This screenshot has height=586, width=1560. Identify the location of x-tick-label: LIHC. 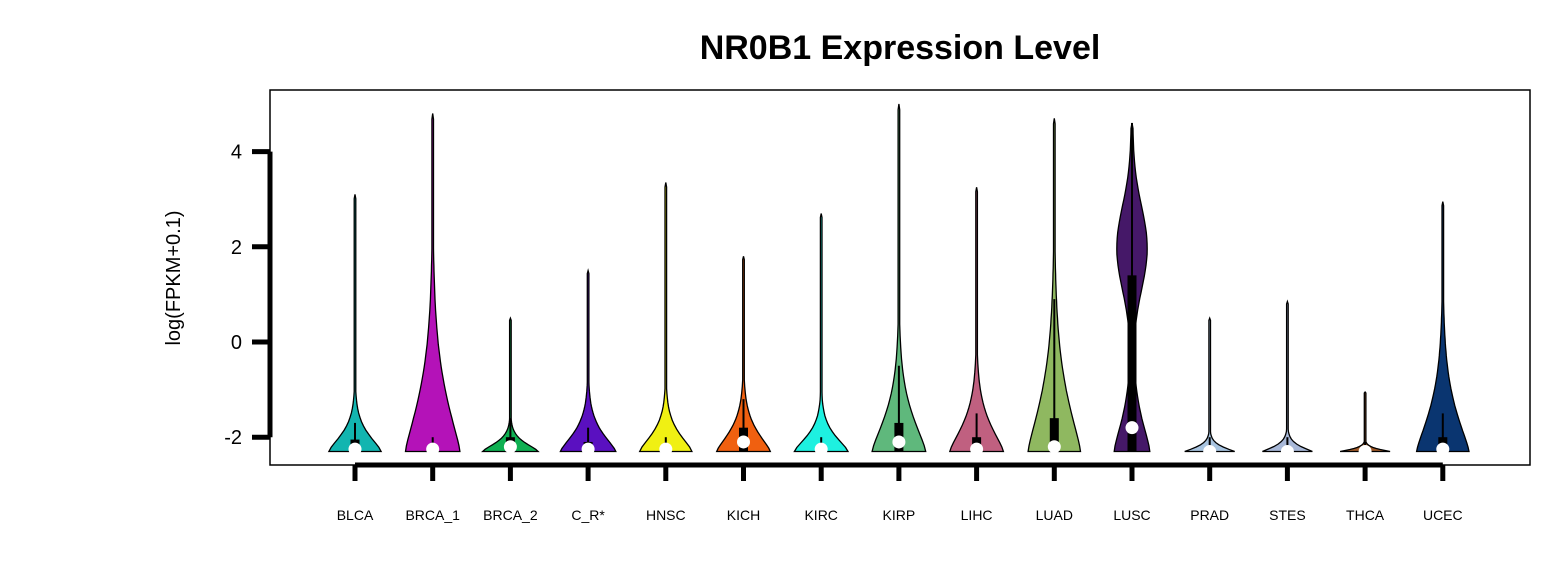
(977, 515).